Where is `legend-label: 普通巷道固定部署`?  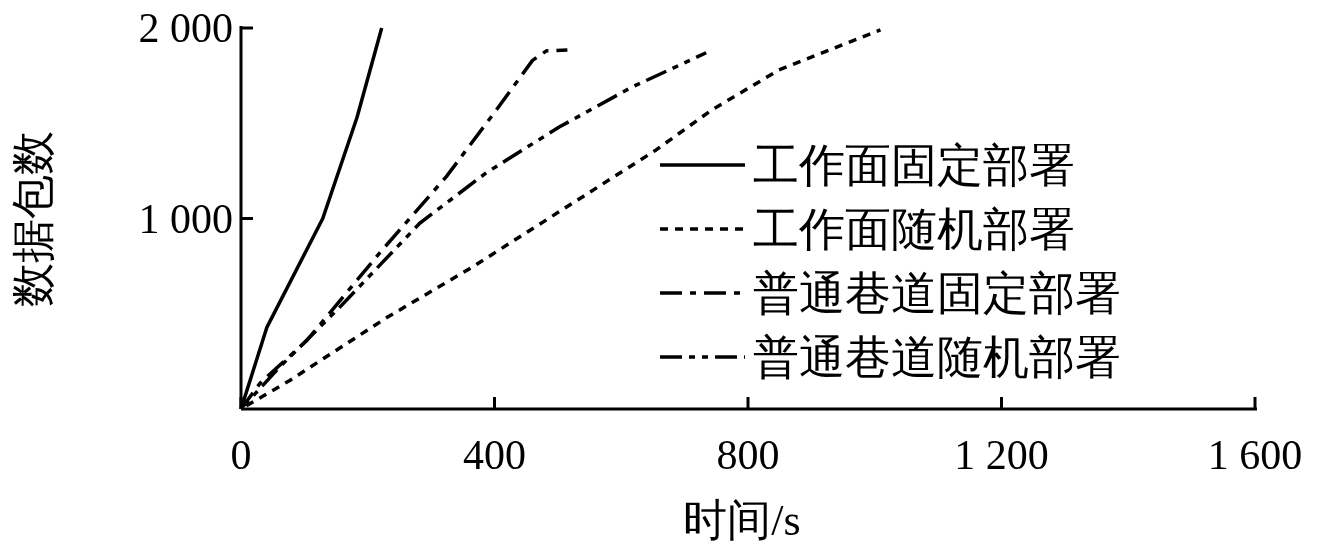 legend-label: 普通巷道固定部署 is located at coordinates (937, 293).